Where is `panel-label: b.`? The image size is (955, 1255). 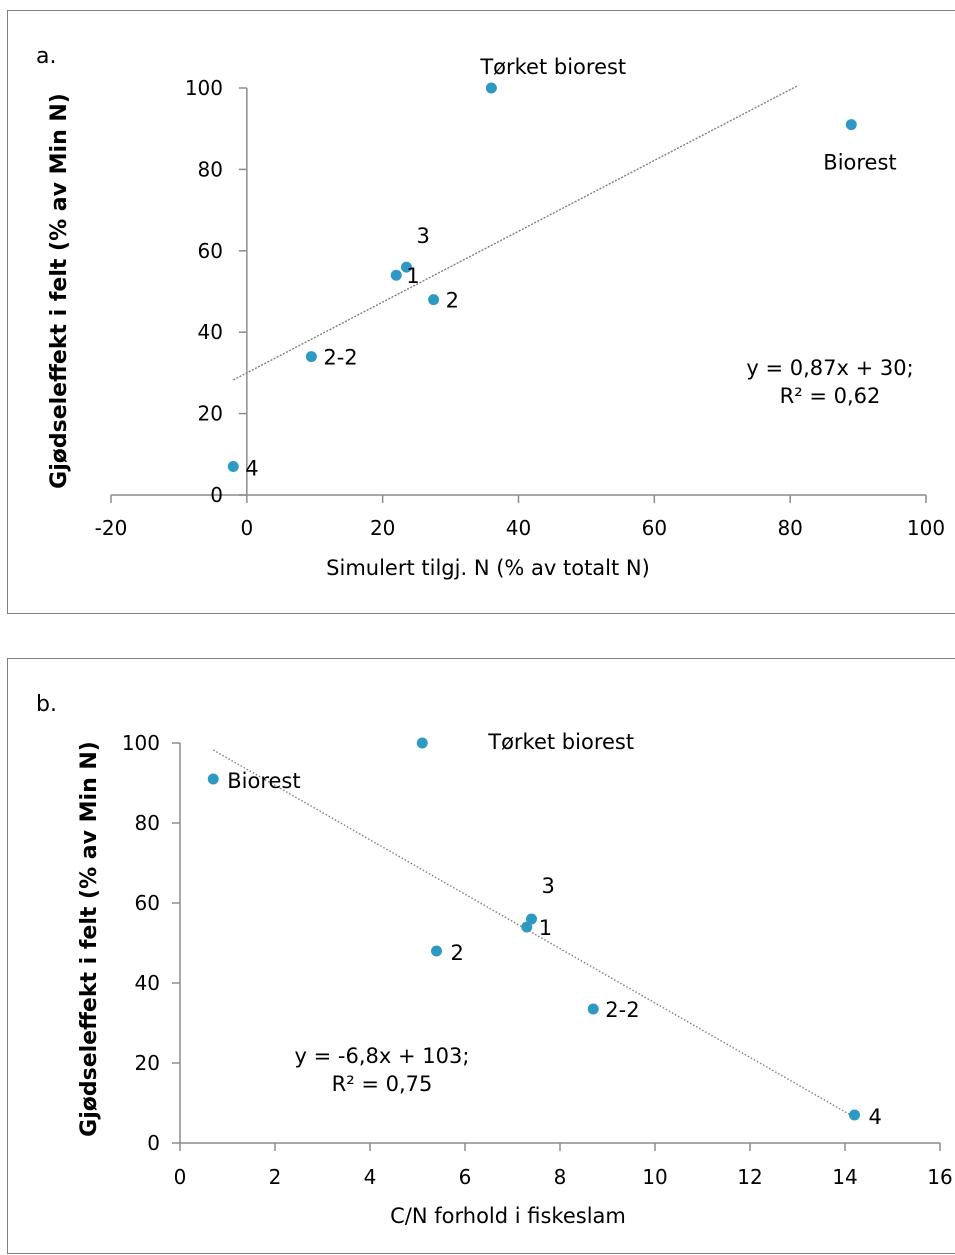
panel-label: b. is located at coordinates (46, 704).